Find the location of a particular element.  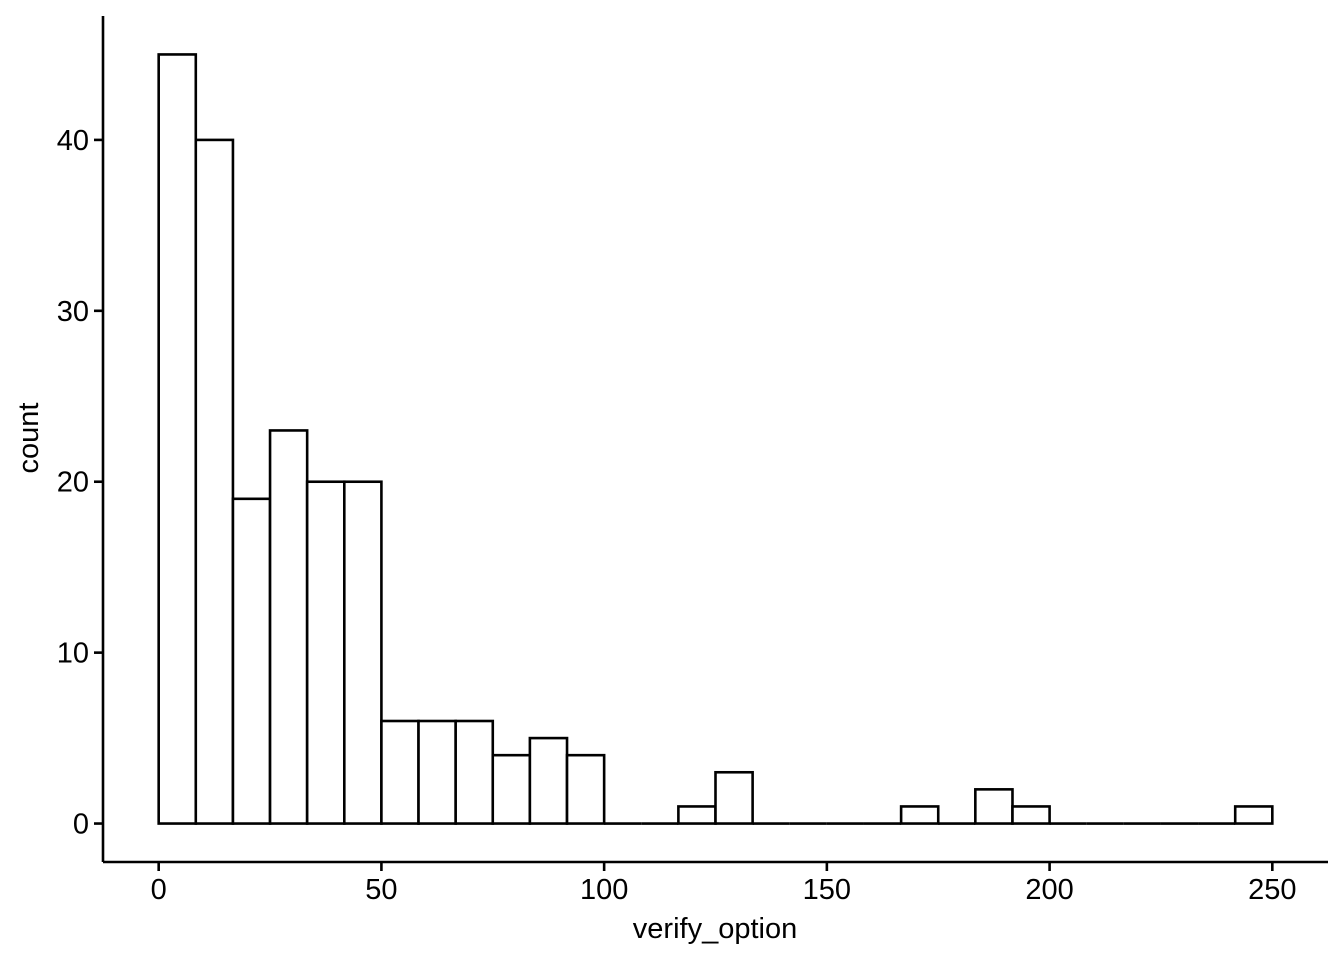

x-tick-label: 200 is located at coordinates (1049, 890).